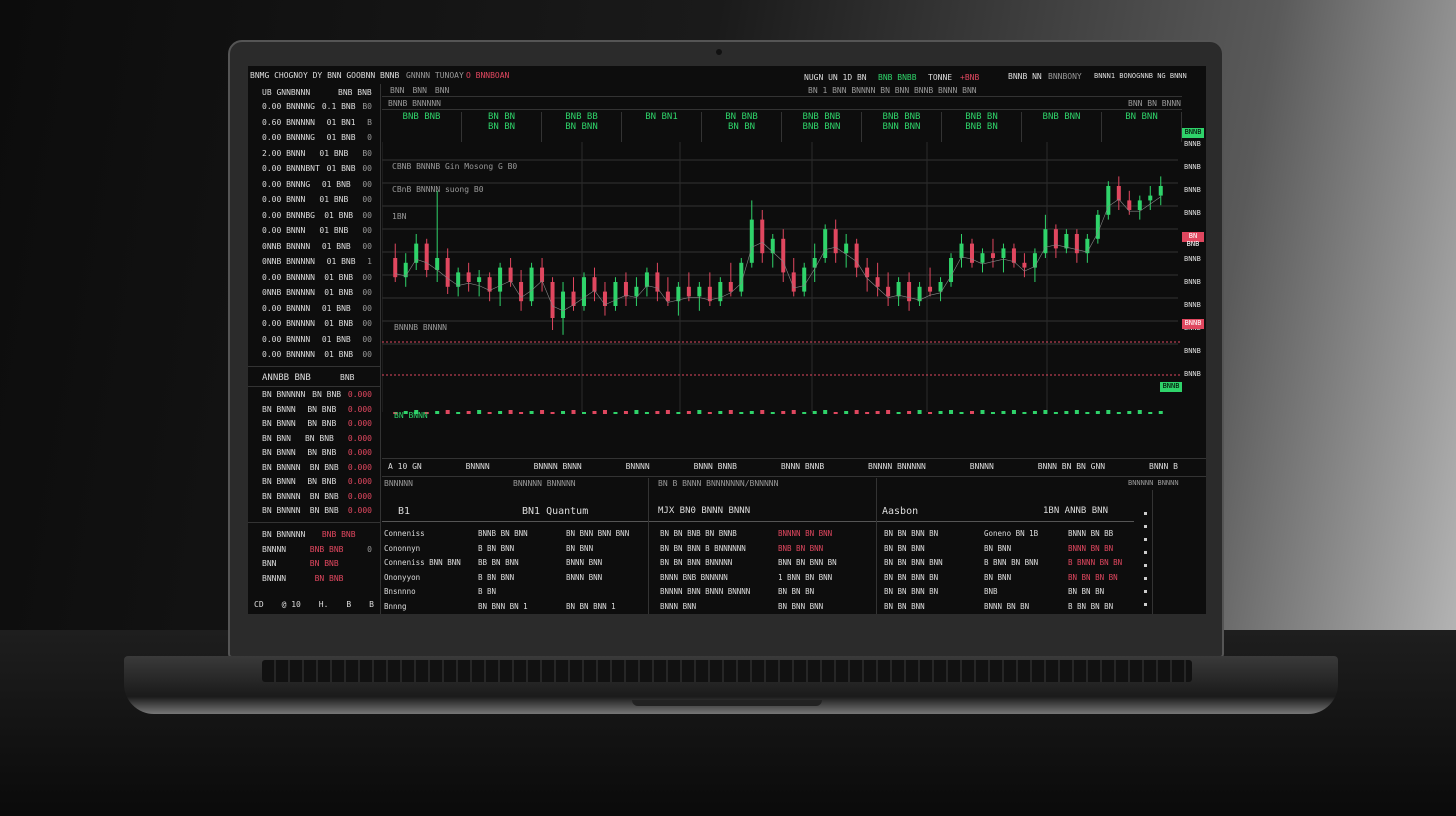  Describe the element at coordinates (1095, 562) in the screenshot. I see `table-cell: B BNNN BN BN` at that location.